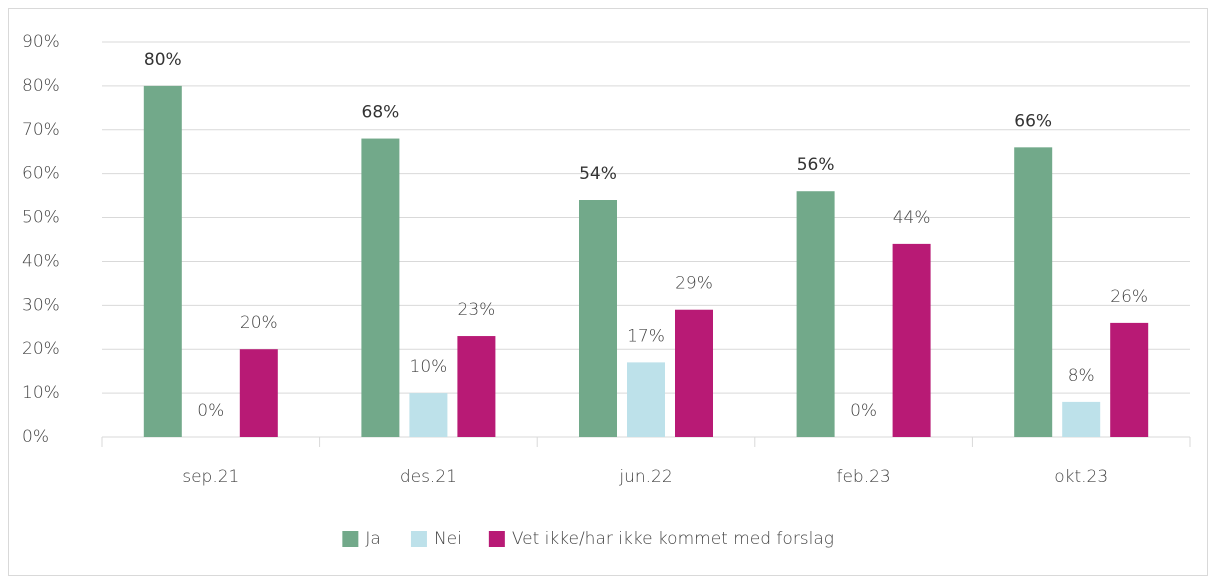  Describe the element at coordinates (863, 477) in the screenshot. I see `x-tick-label: feb.23` at that location.